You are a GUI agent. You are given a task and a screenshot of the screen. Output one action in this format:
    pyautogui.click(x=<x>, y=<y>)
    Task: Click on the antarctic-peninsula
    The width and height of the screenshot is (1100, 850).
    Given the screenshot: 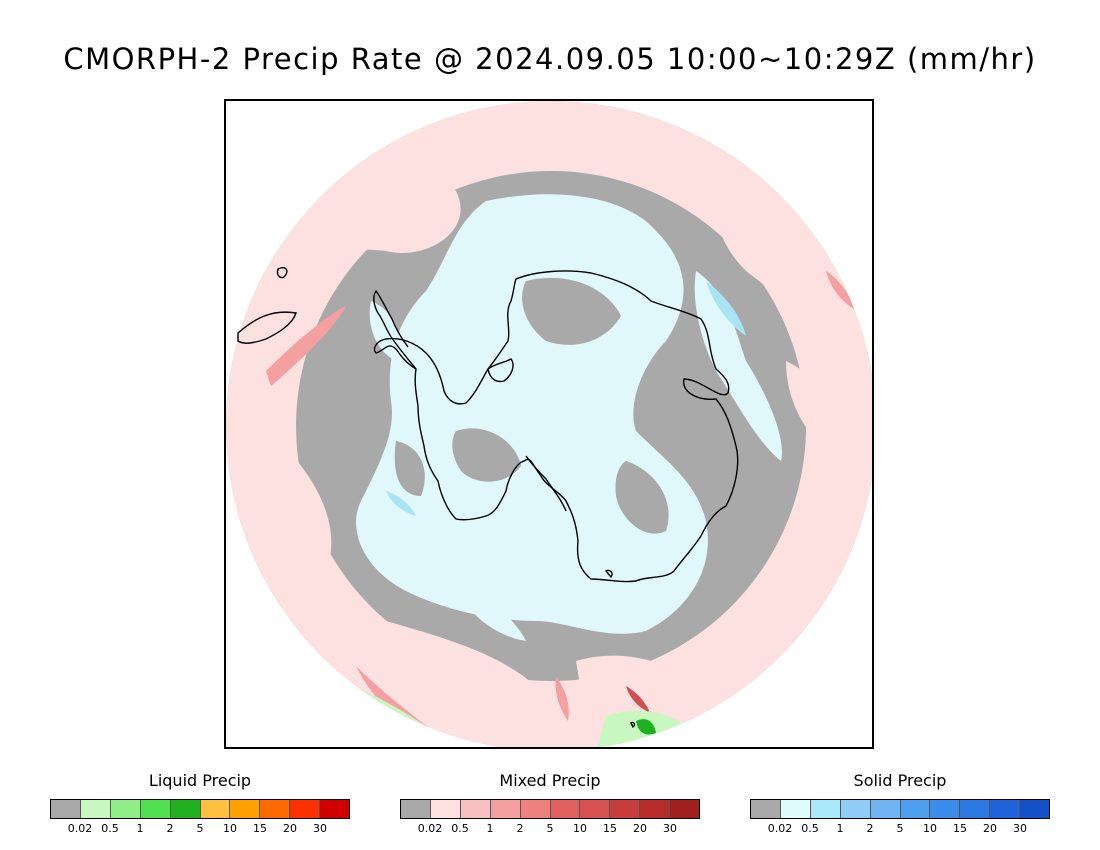 What is the action you would take?
    pyautogui.click(x=395, y=329)
    